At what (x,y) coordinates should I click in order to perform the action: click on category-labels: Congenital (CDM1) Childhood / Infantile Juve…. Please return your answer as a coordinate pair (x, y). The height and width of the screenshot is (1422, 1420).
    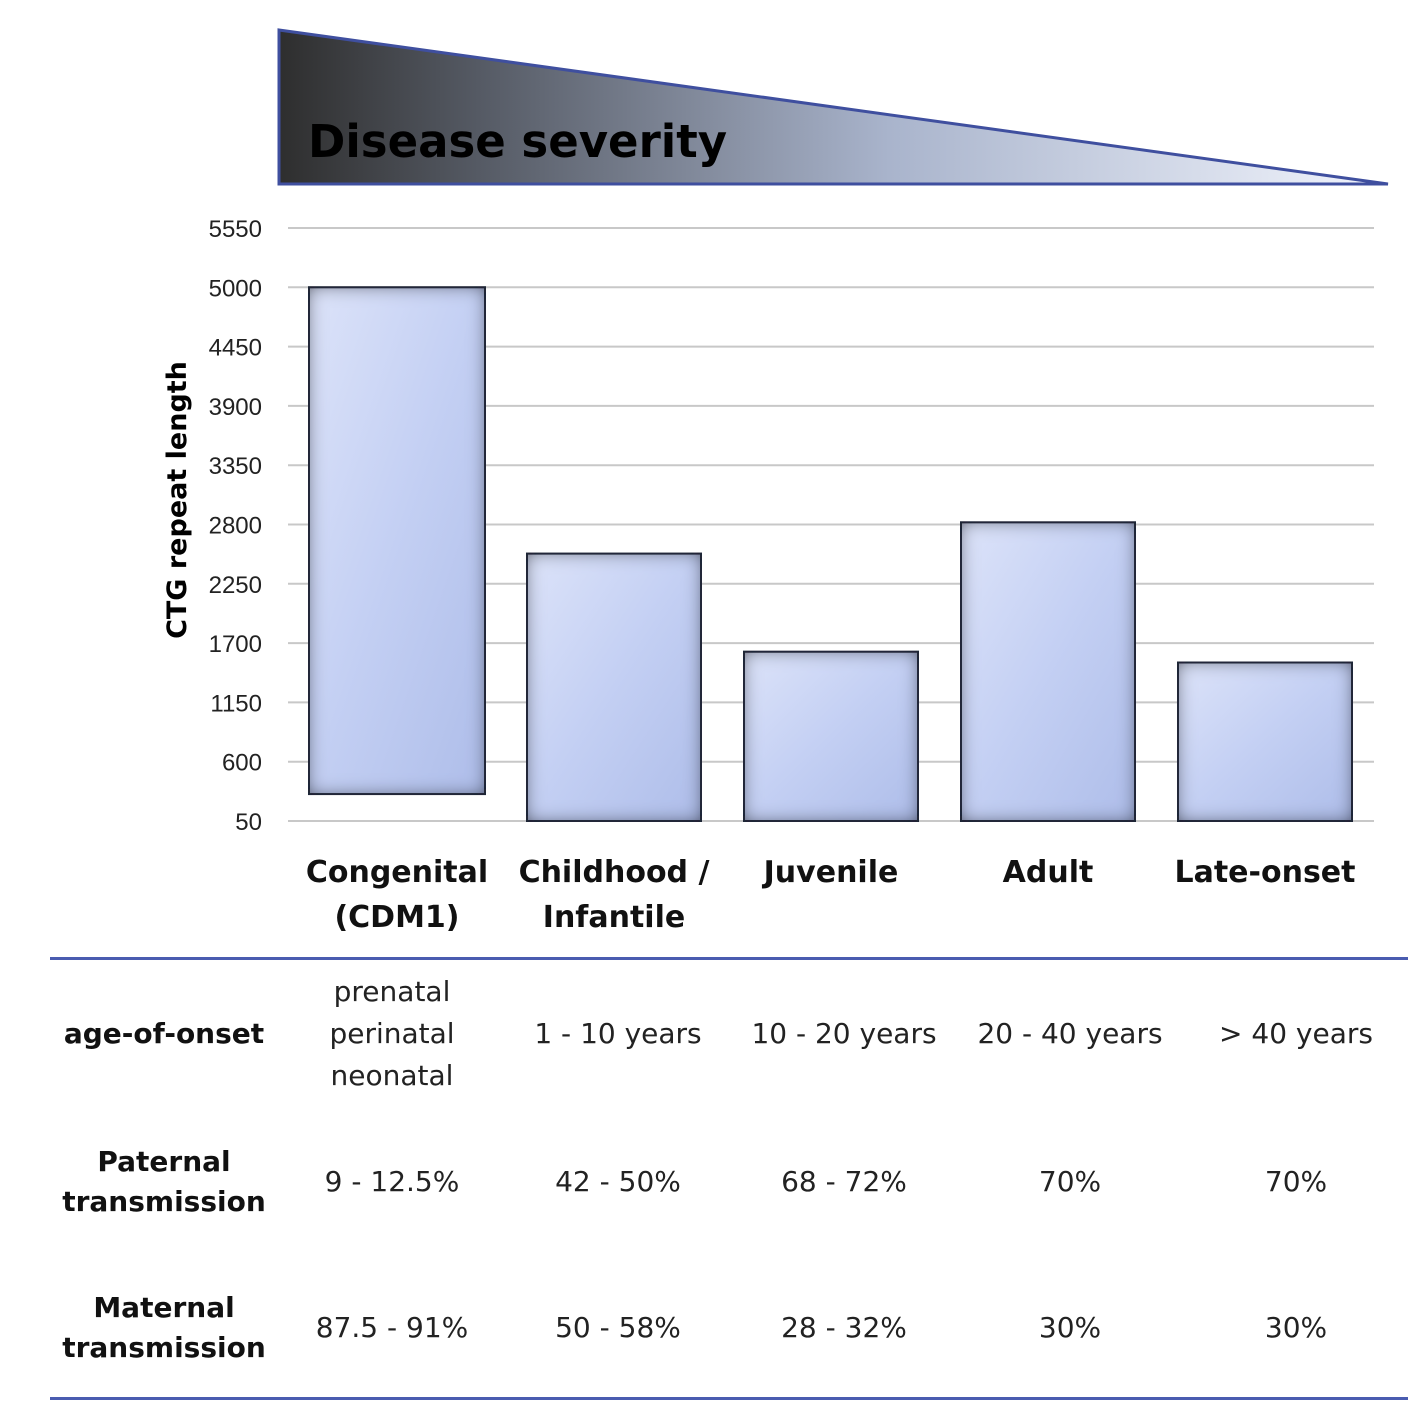
    Looking at the image, I should click on (831, 895).